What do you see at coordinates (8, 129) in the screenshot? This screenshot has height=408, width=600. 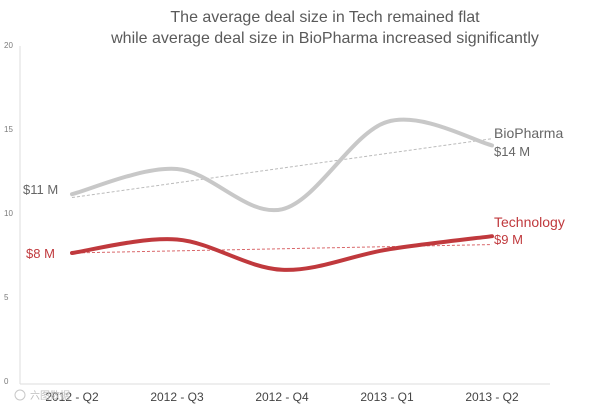 I see `y-tick-label: 15` at bounding box center [8, 129].